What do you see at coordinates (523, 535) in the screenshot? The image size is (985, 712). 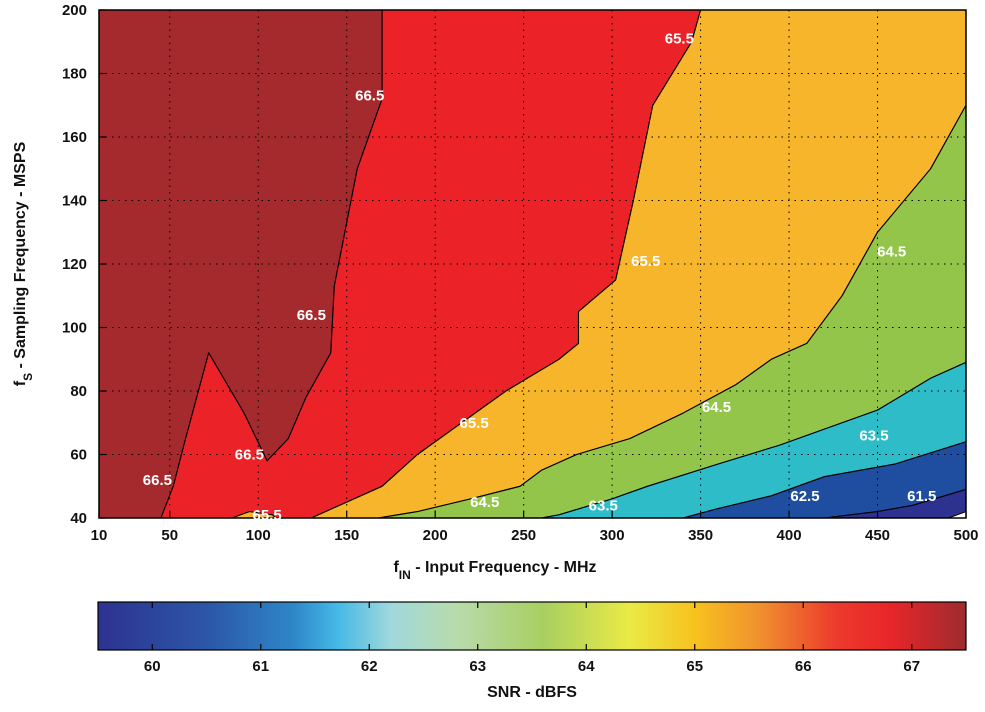 I see `x-tick-label: 250` at bounding box center [523, 535].